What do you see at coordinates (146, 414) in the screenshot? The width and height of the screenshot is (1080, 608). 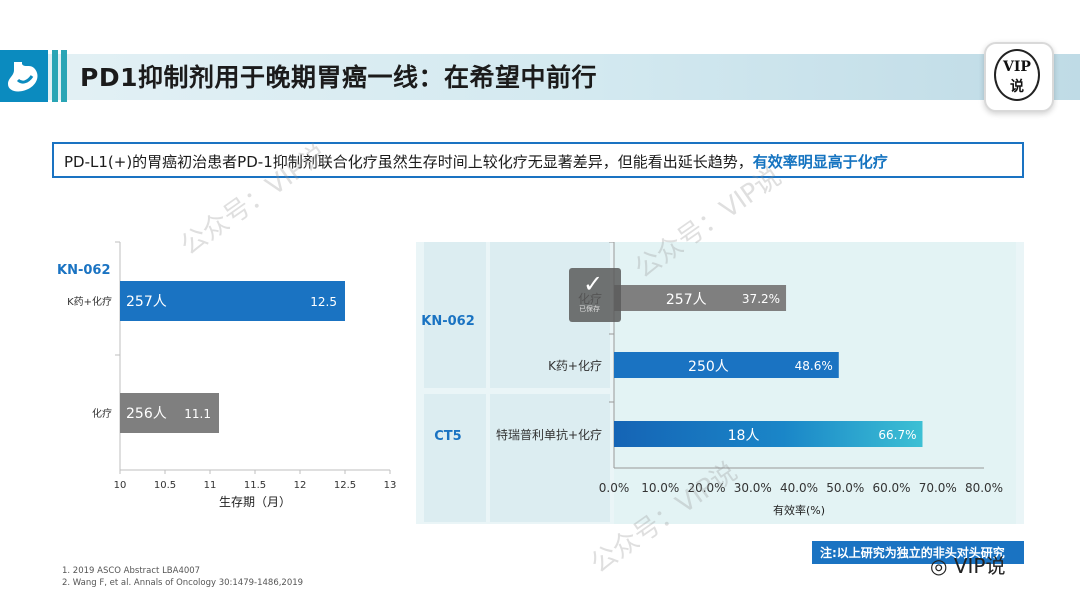 I see `bar-count-label: 256人` at bounding box center [146, 414].